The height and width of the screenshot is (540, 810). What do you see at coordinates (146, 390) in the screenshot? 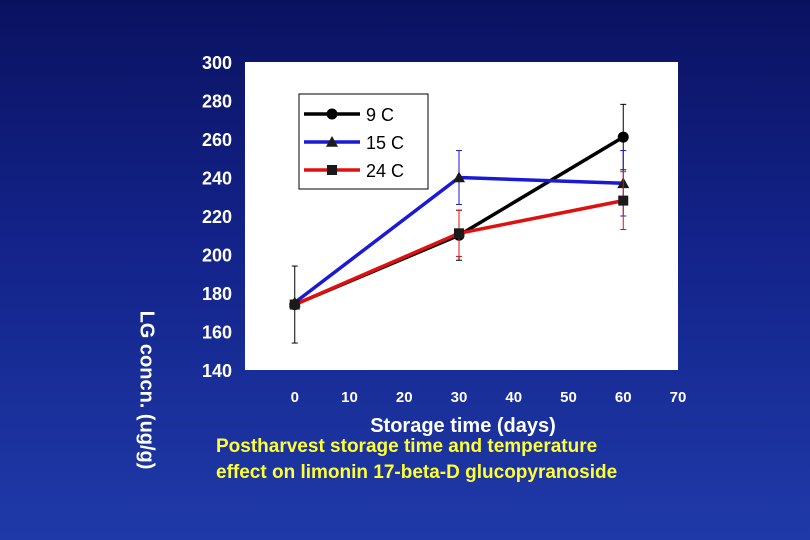
I see `y-axis-label: LG concn. (ug/g)` at bounding box center [146, 390].